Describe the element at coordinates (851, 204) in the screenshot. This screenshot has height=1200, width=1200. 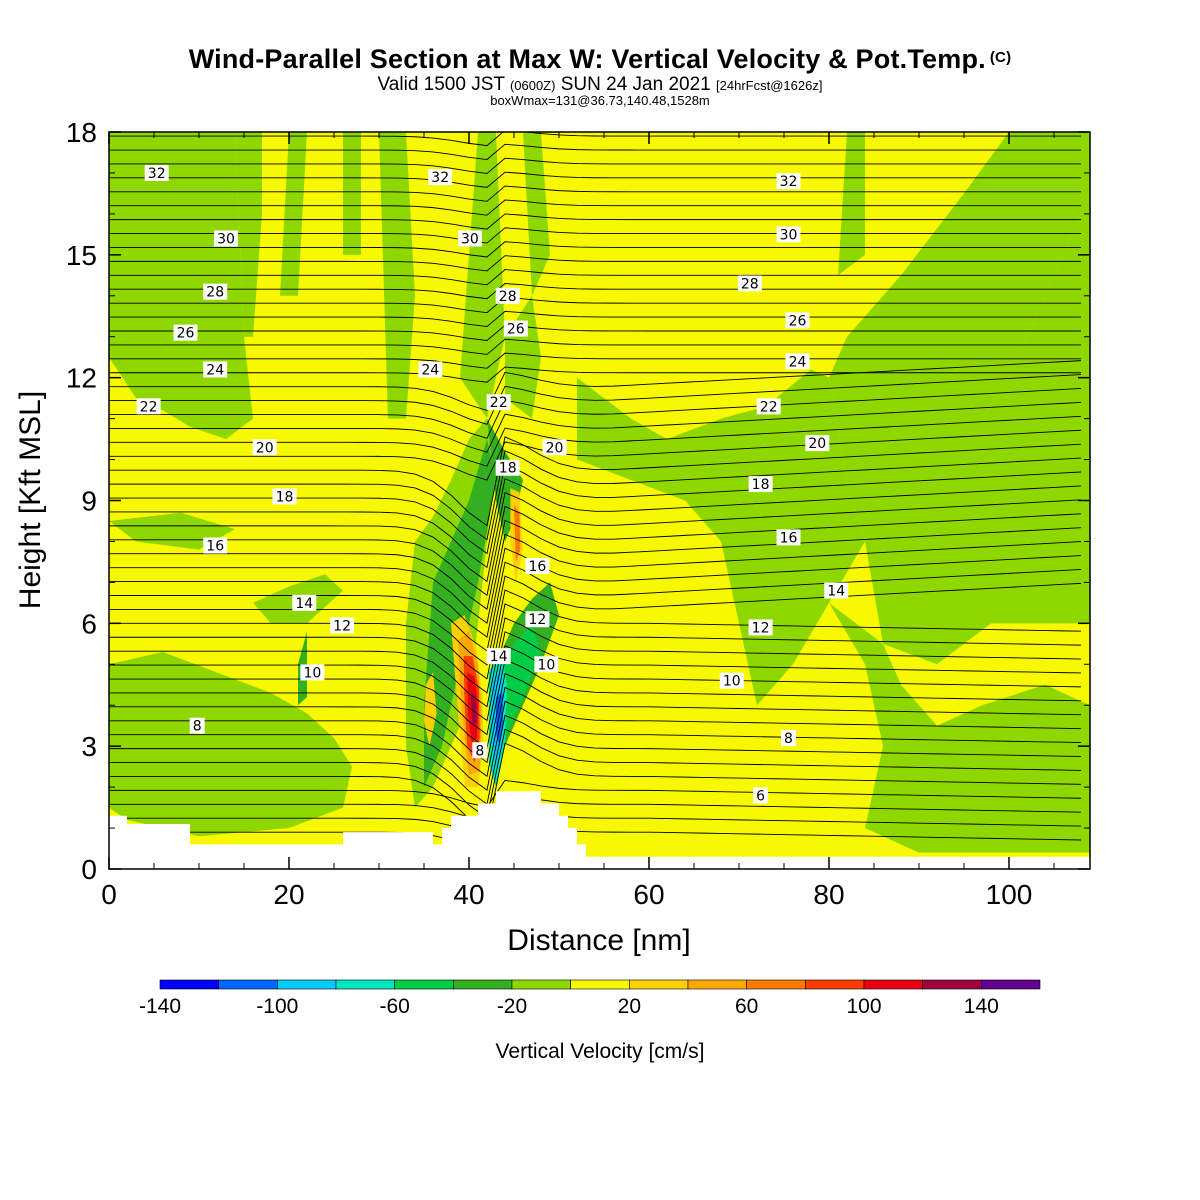
I see `field-green-strip-f` at that location.